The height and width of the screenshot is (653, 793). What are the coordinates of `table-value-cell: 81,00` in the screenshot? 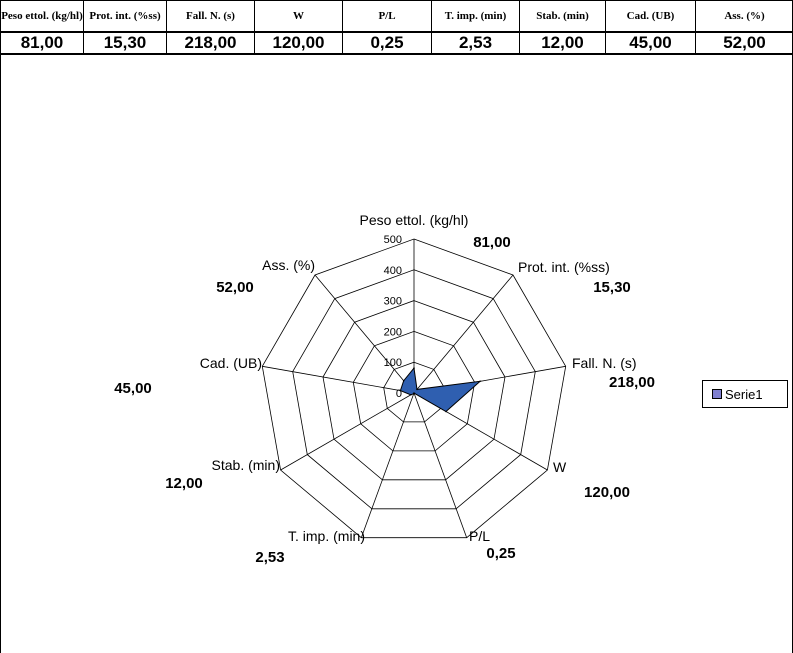 It's located at (42, 43).